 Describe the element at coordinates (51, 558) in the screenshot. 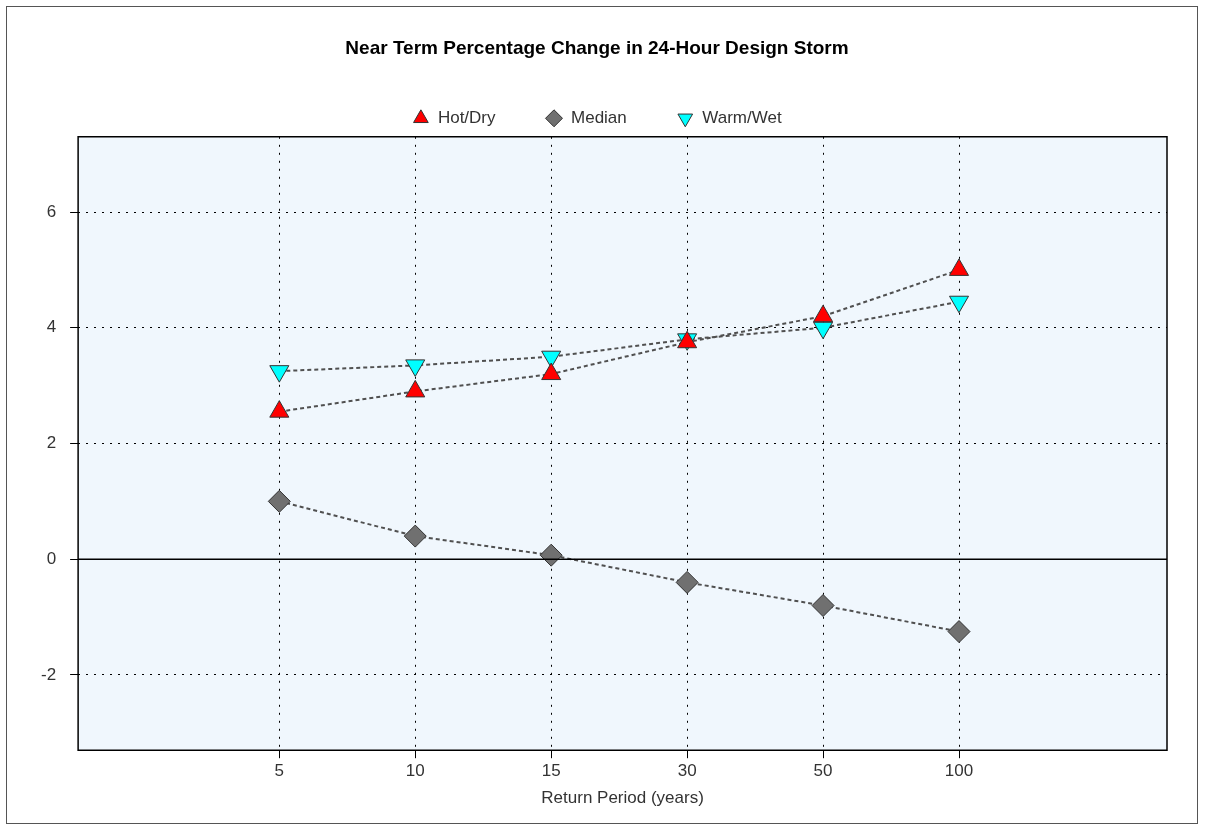

I see `y-tick-label: 0` at that location.